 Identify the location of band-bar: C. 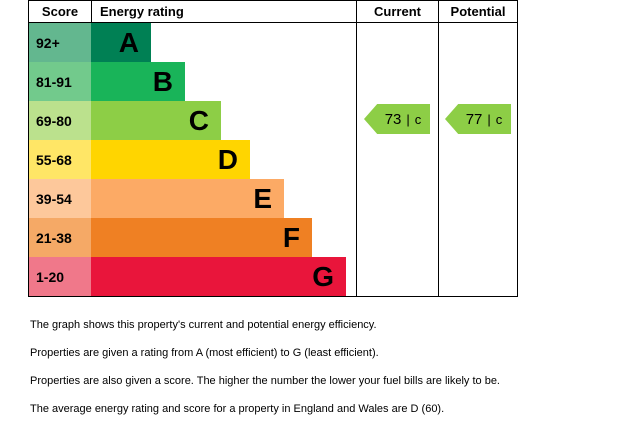
(156, 120).